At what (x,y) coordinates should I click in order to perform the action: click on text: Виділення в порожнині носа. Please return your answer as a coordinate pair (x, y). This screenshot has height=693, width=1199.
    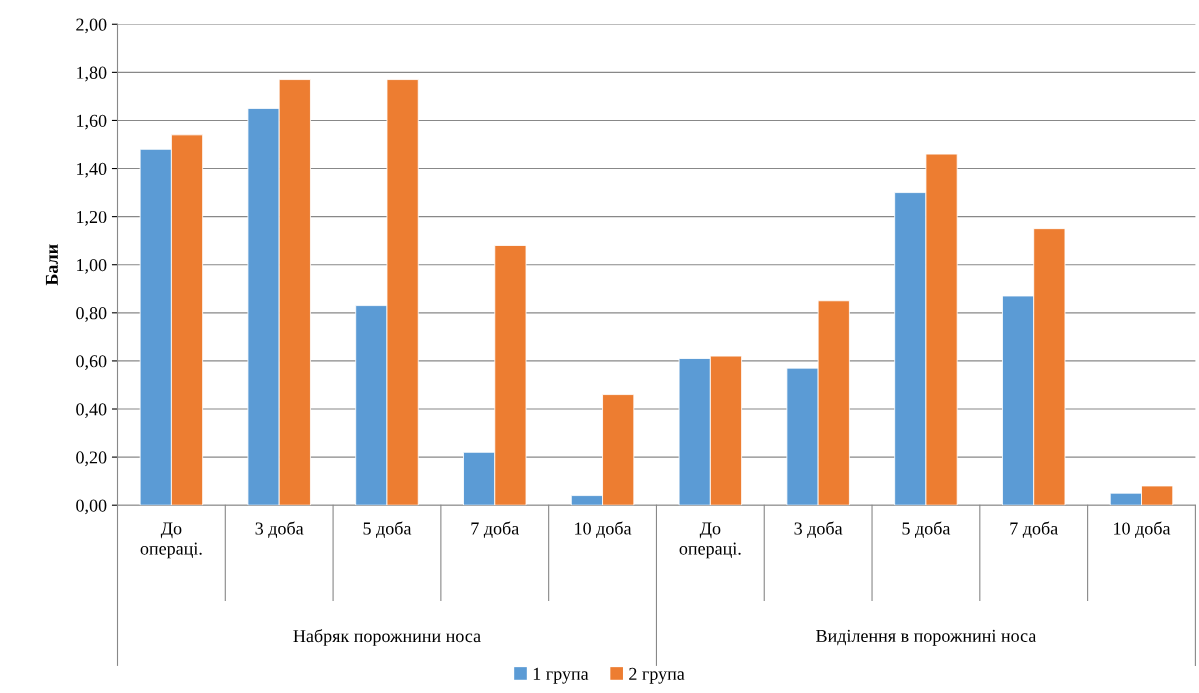
    Looking at the image, I should click on (926, 637).